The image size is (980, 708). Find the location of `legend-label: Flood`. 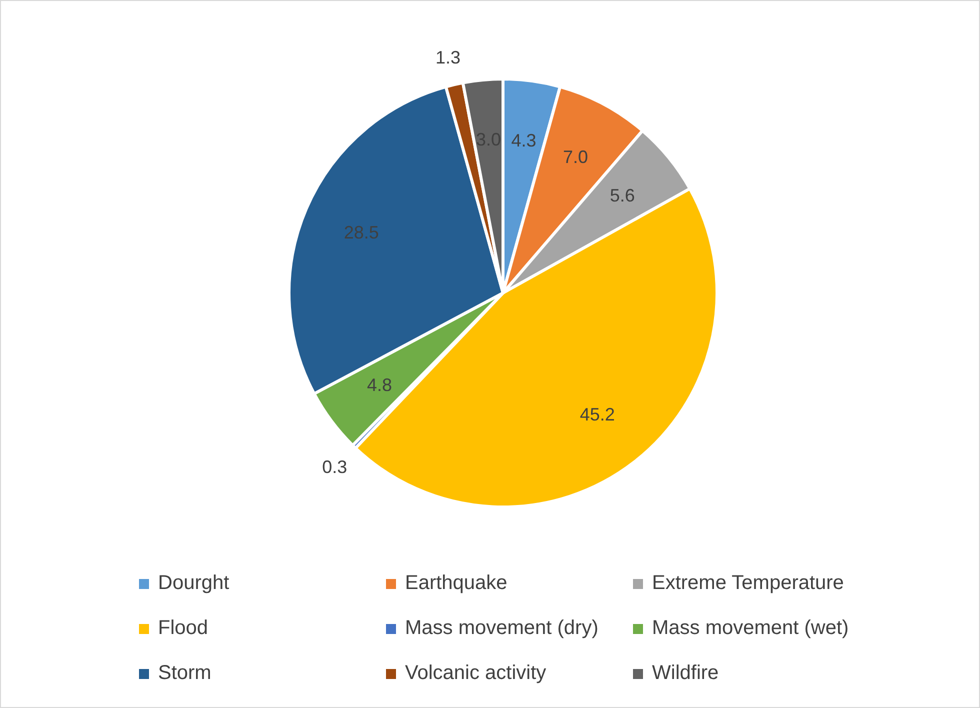

legend-label: Flood is located at coordinates (183, 628).